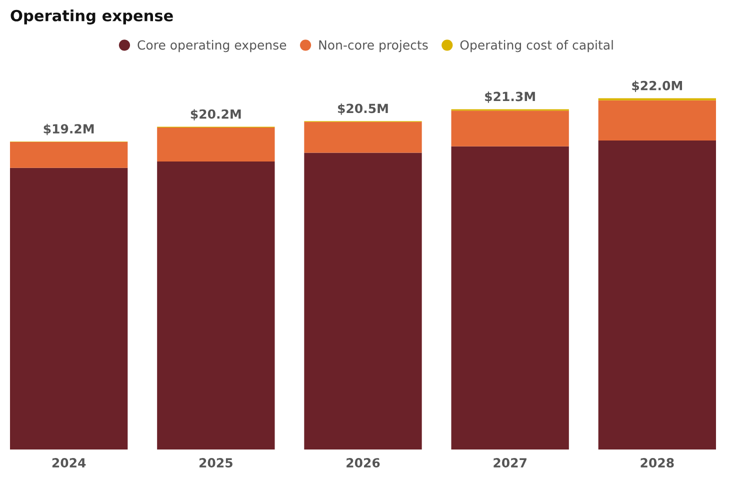 The width and height of the screenshot is (732, 481). Describe the element at coordinates (363, 463) in the screenshot. I see `x-tick-label: 2026` at that location.